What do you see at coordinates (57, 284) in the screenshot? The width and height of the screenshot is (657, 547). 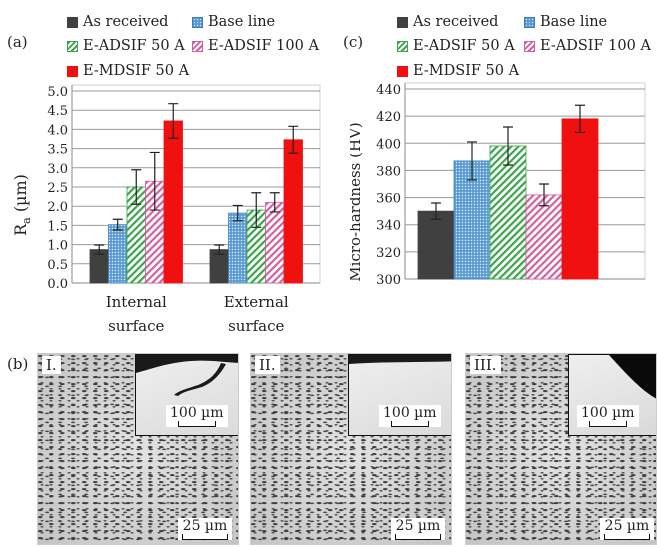 I see `y-tick-label: 0.0` at bounding box center [57, 284].